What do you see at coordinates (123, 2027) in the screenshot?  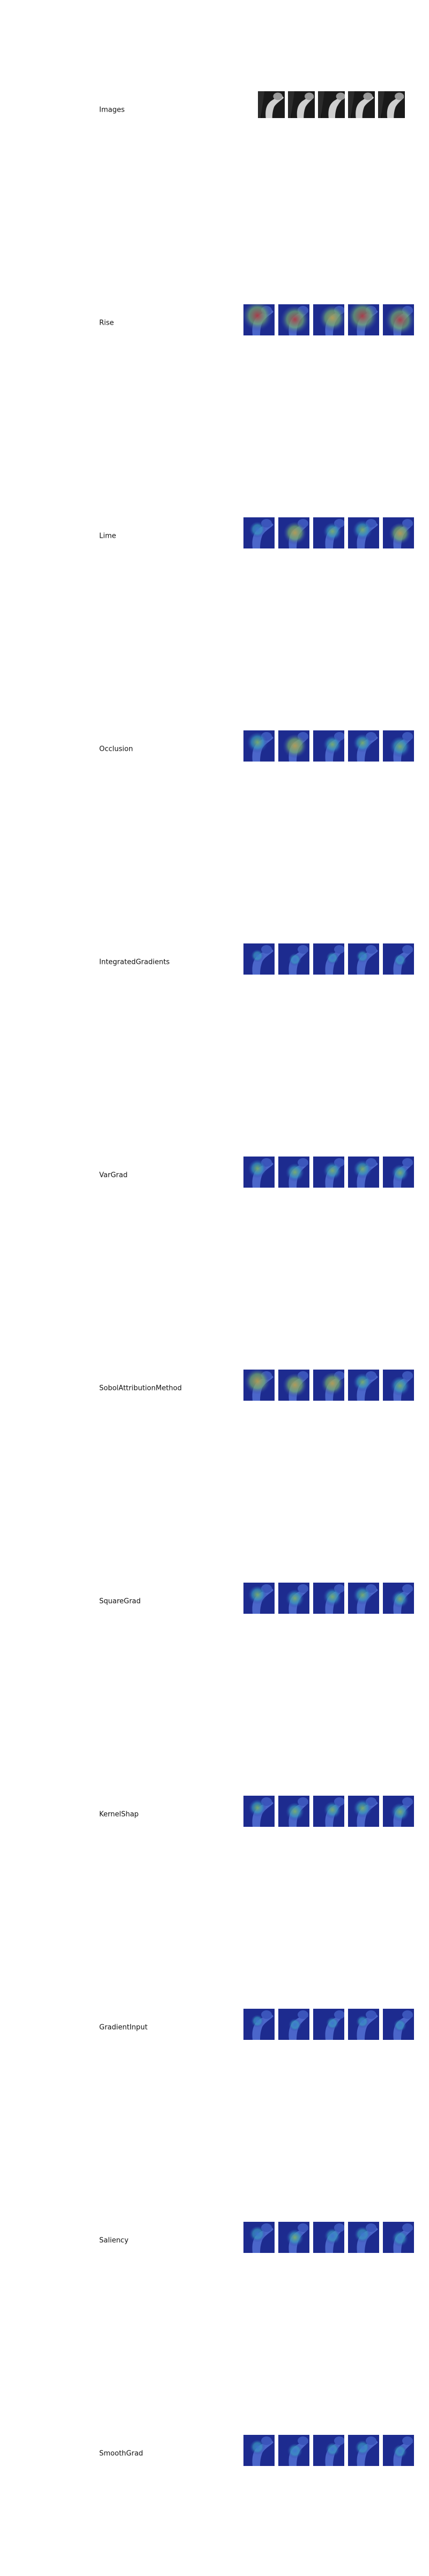 I see `method-label: GradientInput` at bounding box center [123, 2027].